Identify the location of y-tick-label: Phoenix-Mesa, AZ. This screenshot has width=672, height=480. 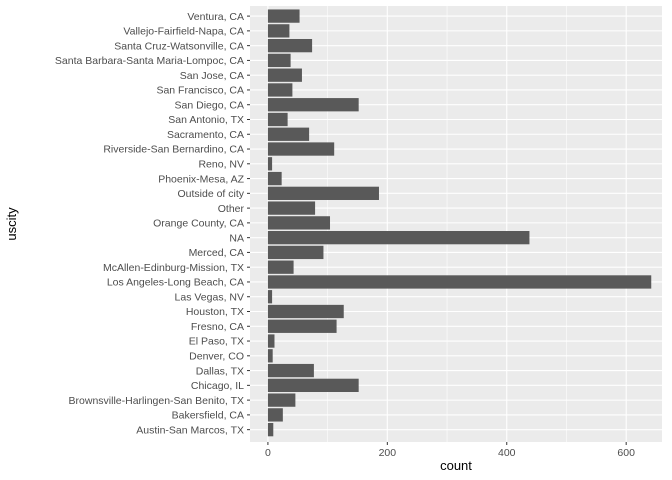
(201, 179).